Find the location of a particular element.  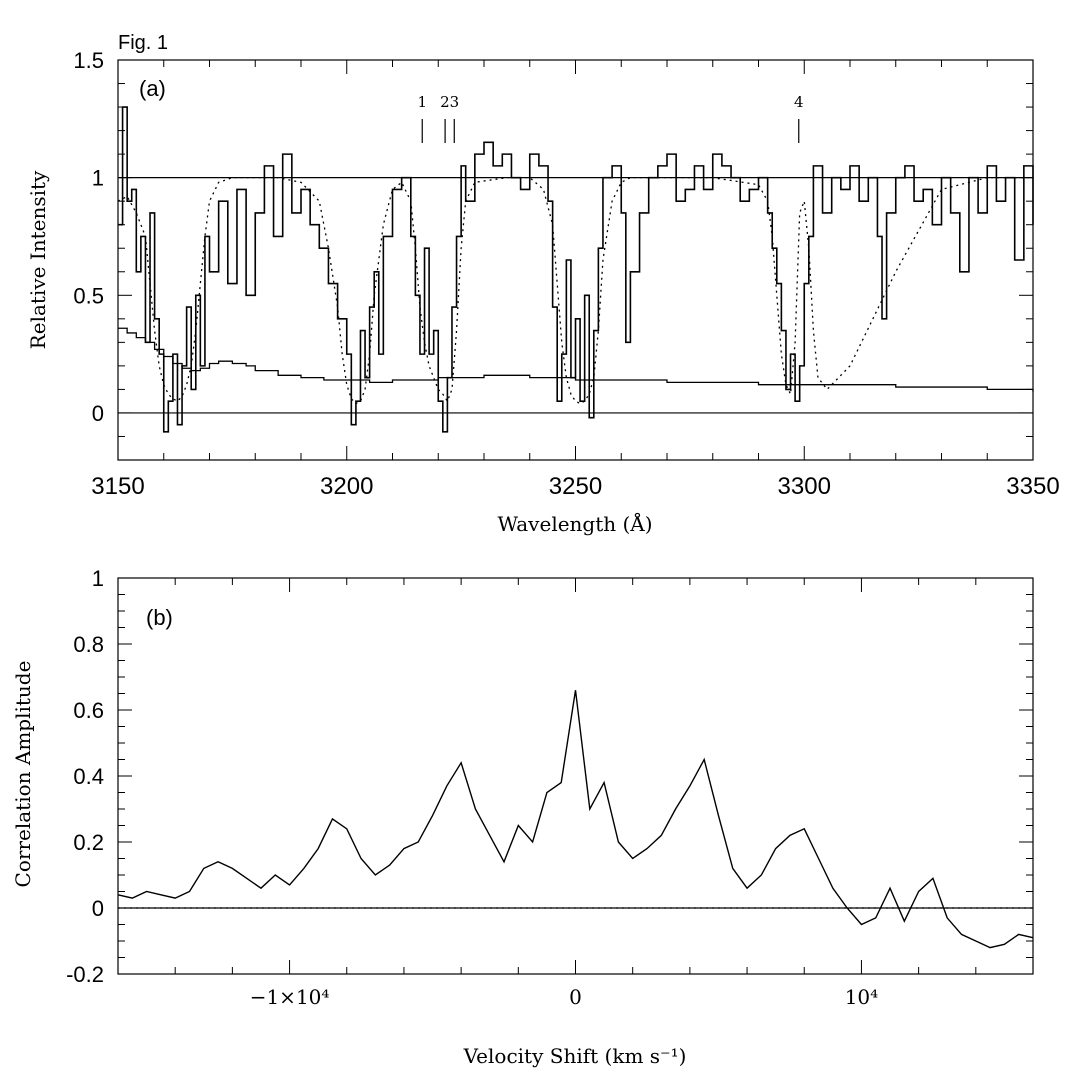

panel-b-x-axis-label: Velocity Shift (km s⁻¹) is located at coordinates (575, 1056).